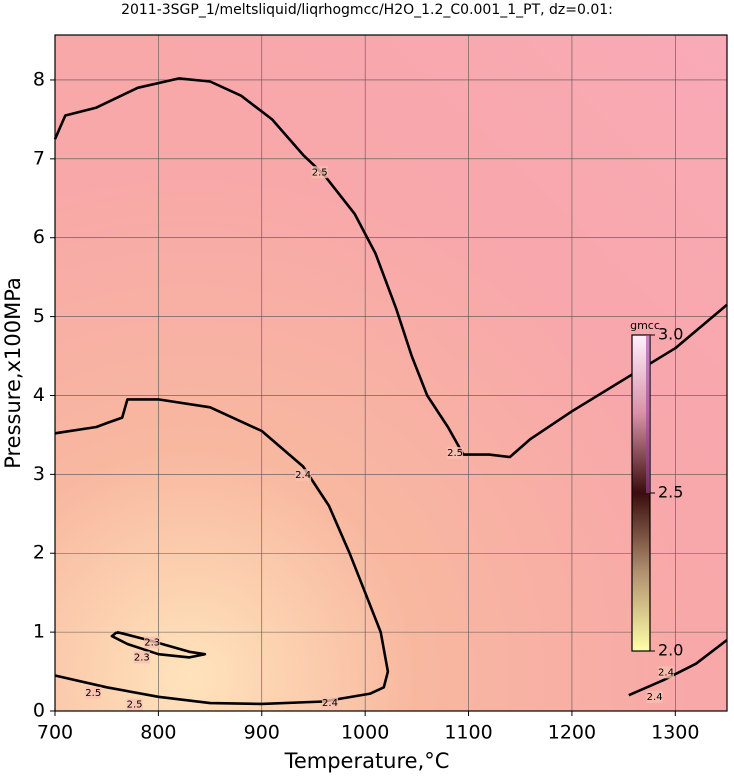  Describe the element at coordinates (670, 492) in the screenshot. I see `colorbar-tick-label: 2.5` at that location.